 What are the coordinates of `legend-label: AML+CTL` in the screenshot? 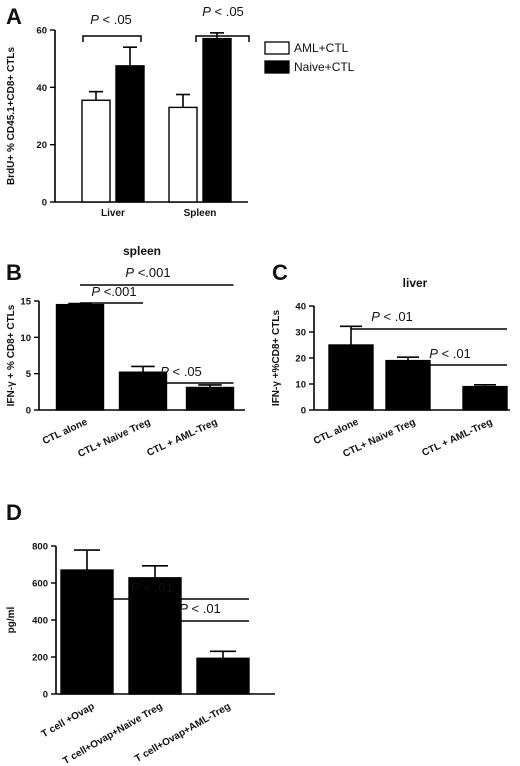 It's located at (321, 48).